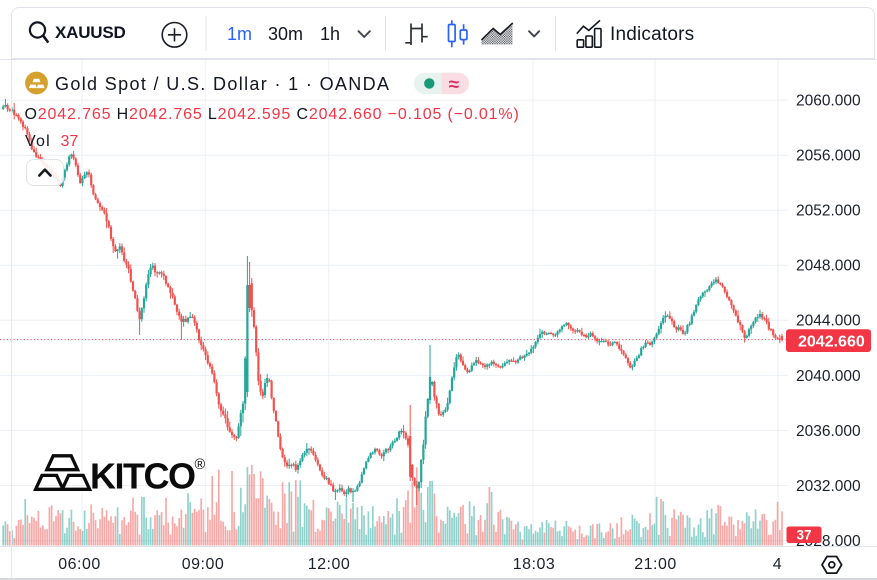 Image resolution: width=877 pixels, height=580 pixels. I want to click on svg-text: 2048.000, so click(828, 266).